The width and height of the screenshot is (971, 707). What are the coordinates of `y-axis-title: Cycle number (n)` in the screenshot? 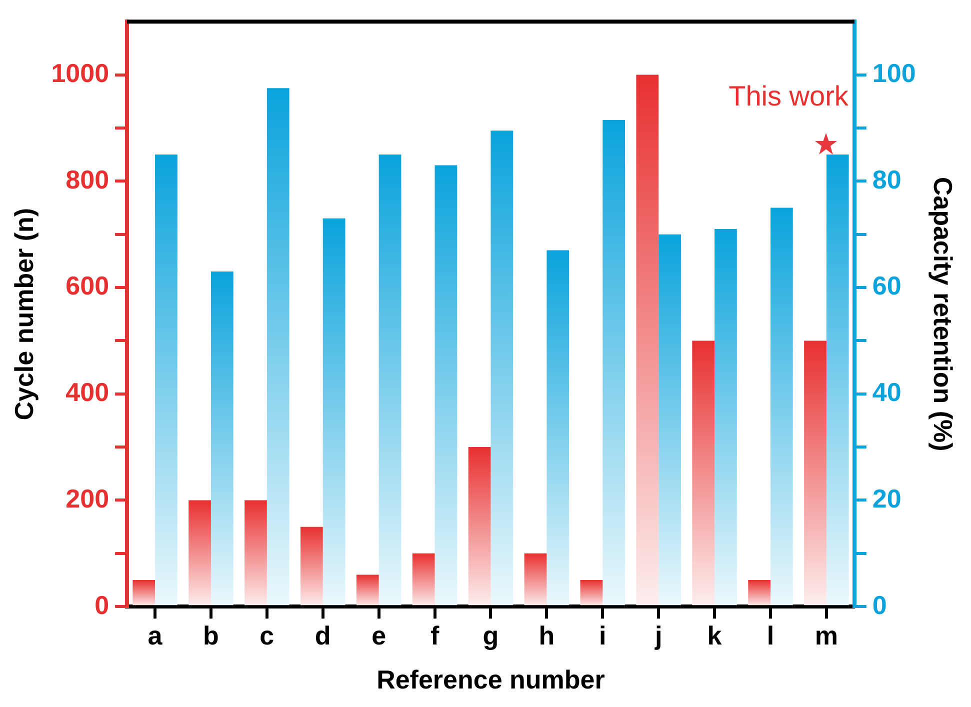 It's located at (23, 314).